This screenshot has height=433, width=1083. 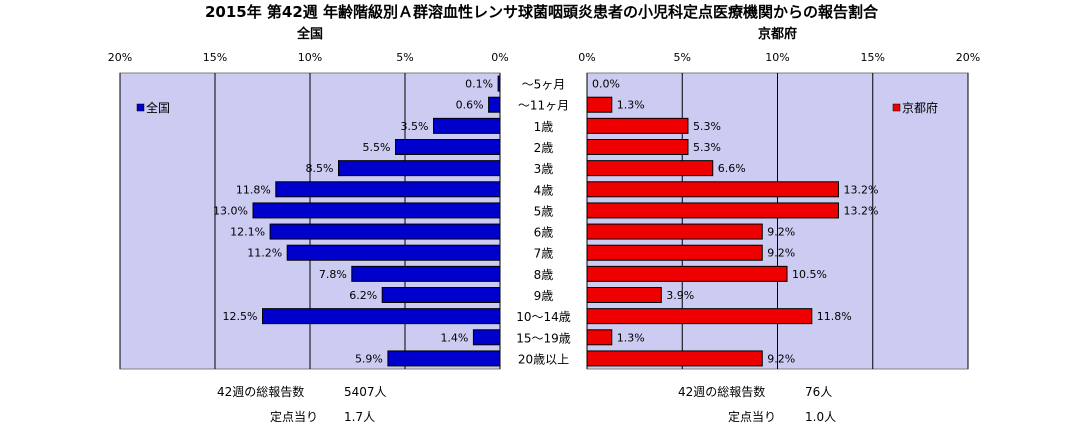 I want to click on age-category-label: 15～19歳, so click(x=543, y=338).